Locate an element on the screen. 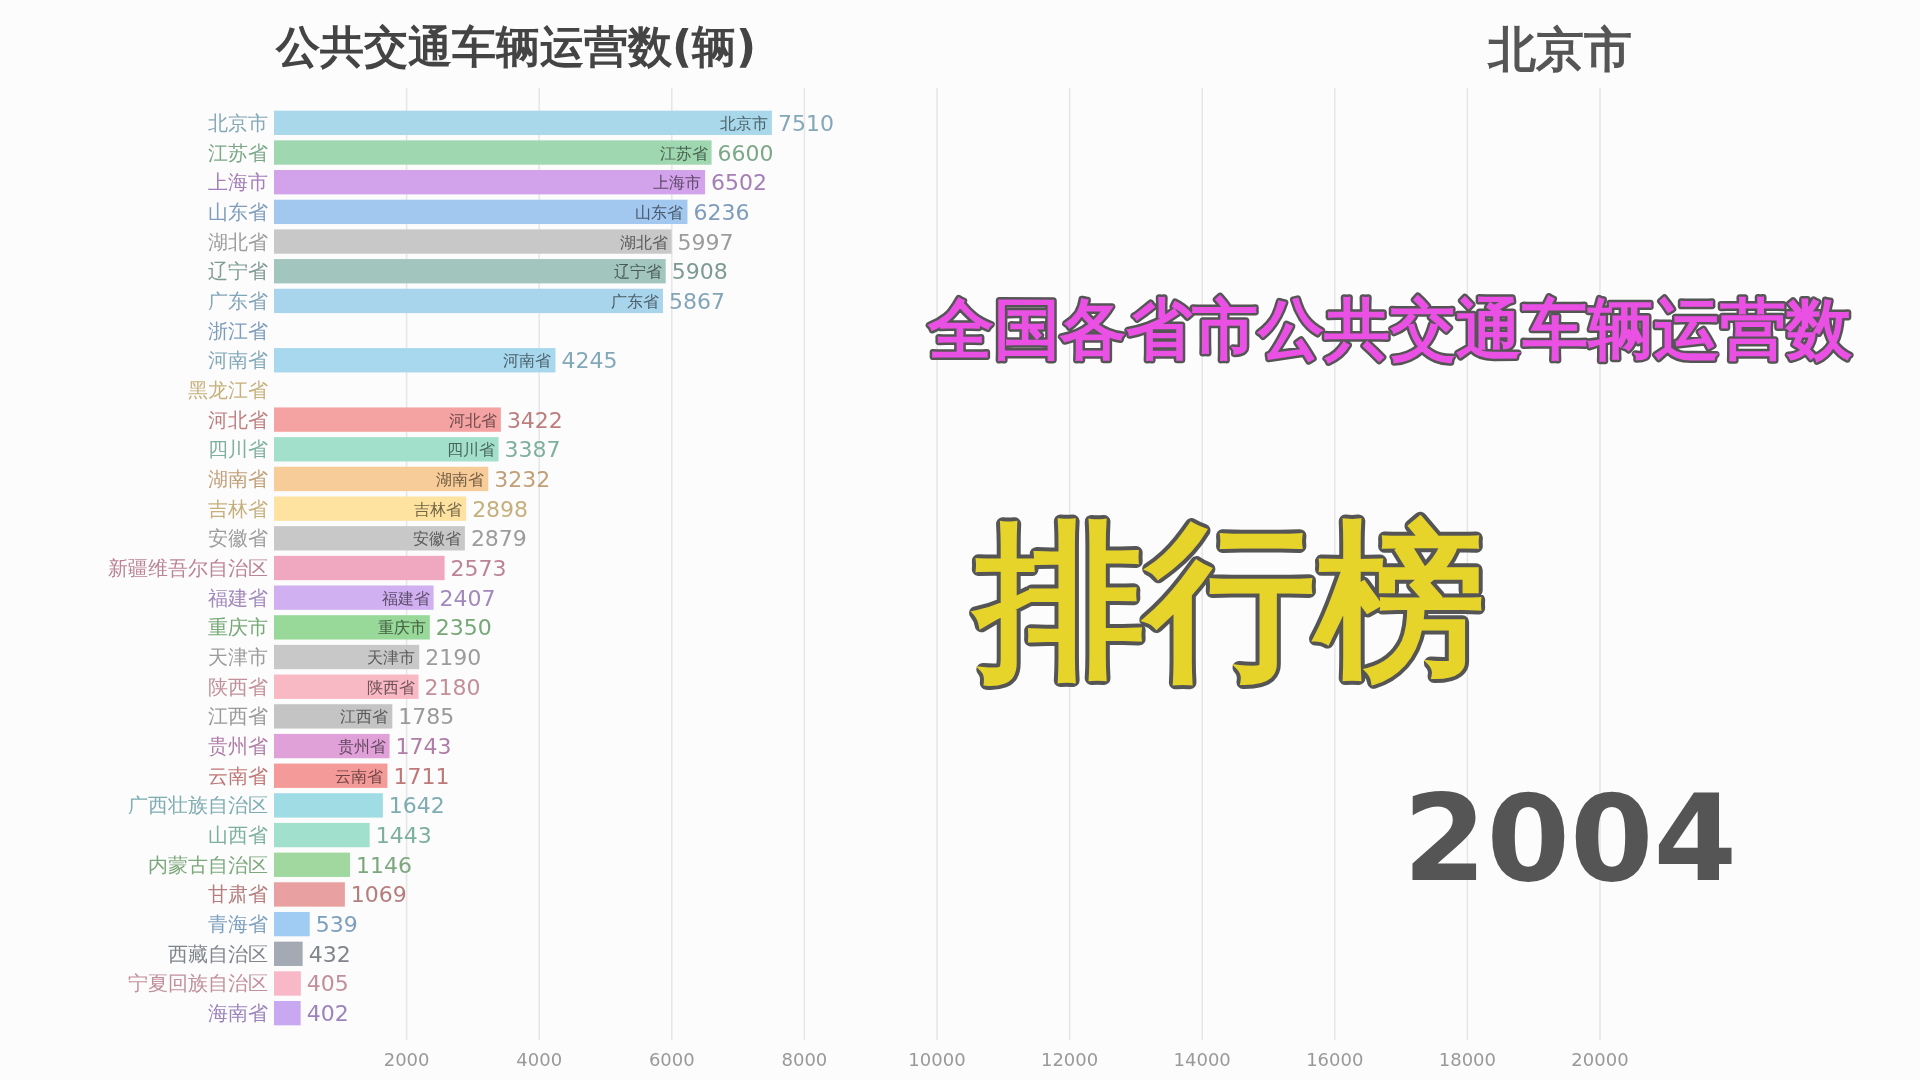 Image resolution: width=1920 pixels, height=1080 pixels. category-label: 广东省 is located at coordinates (238, 300).